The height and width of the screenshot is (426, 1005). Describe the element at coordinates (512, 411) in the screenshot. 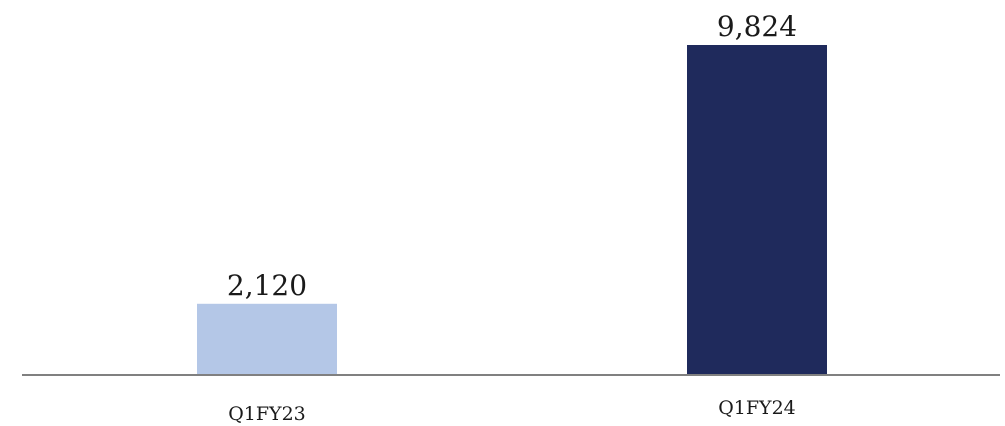

I see `x-tick-labels-layer: Q1FY23 Q1FY24` at that location.